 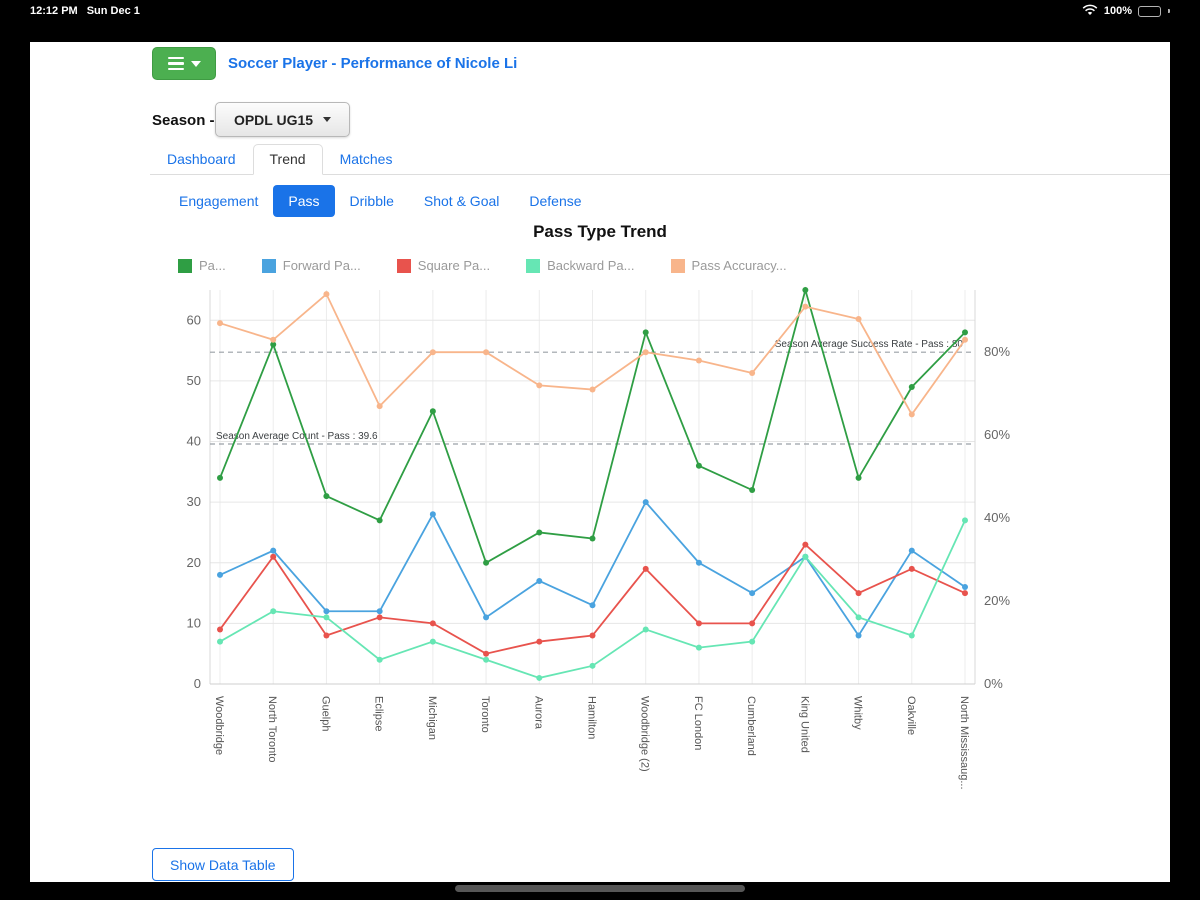 What do you see at coordinates (273, 119) in the screenshot?
I see `season-selected-value: OPDL UG15` at bounding box center [273, 119].